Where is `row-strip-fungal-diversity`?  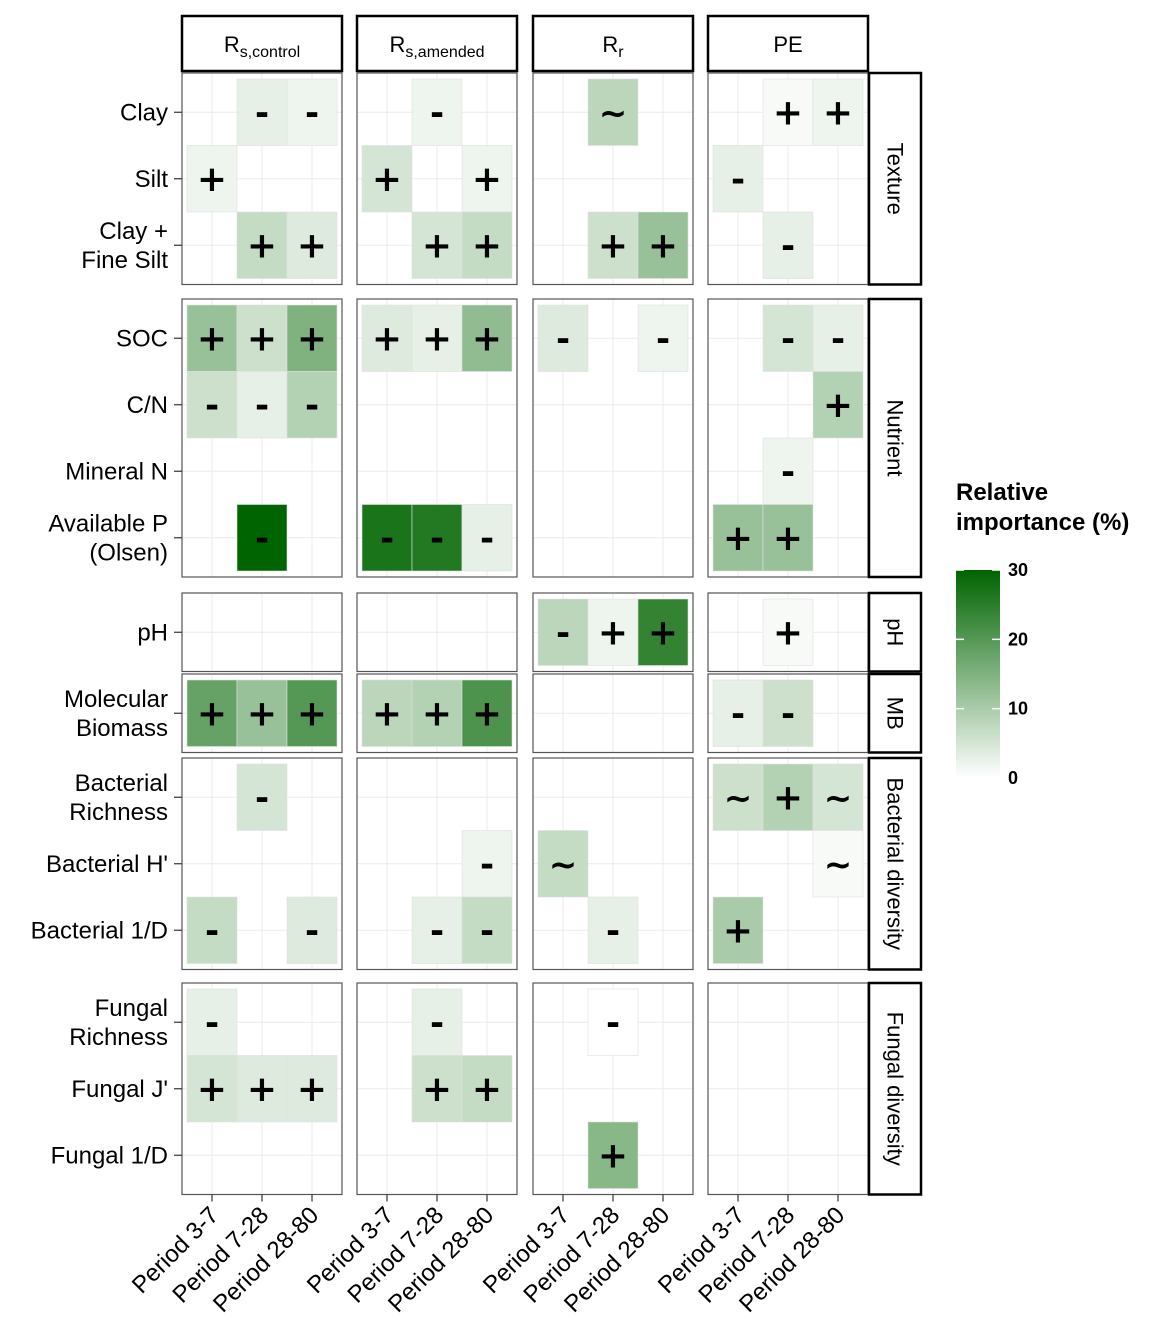 row-strip-fungal-diversity is located at coordinates (895, 1088).